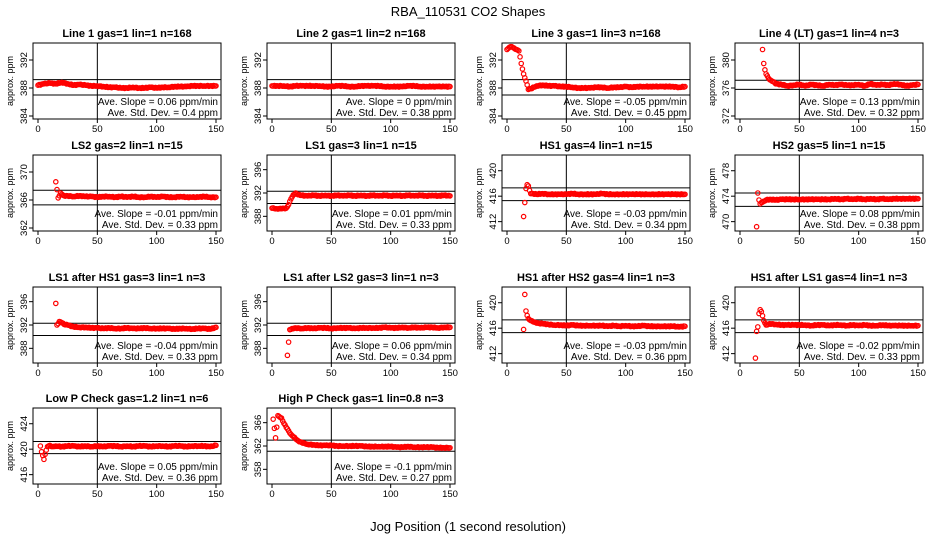 The image size is (936, 540). Describe the element at coordinates (24, 424) in the screenshot. I see `panel-13-ytick-label: 424` at that location.